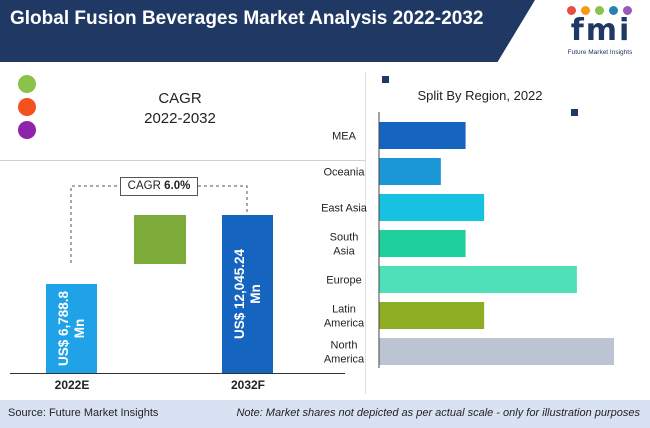  Describe the element at coordinates (344, 137) in the screenshot. I see `region-label-mea: MEA` at that location.